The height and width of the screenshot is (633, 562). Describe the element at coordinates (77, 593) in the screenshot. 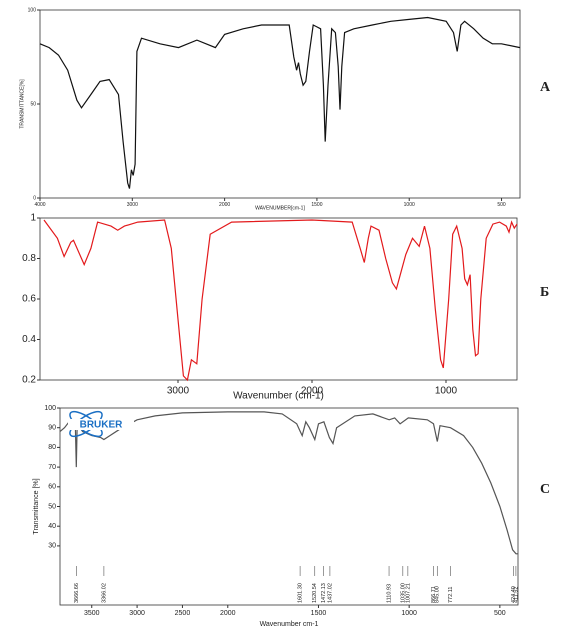

I see `peak-label: 3666.66` at that location.